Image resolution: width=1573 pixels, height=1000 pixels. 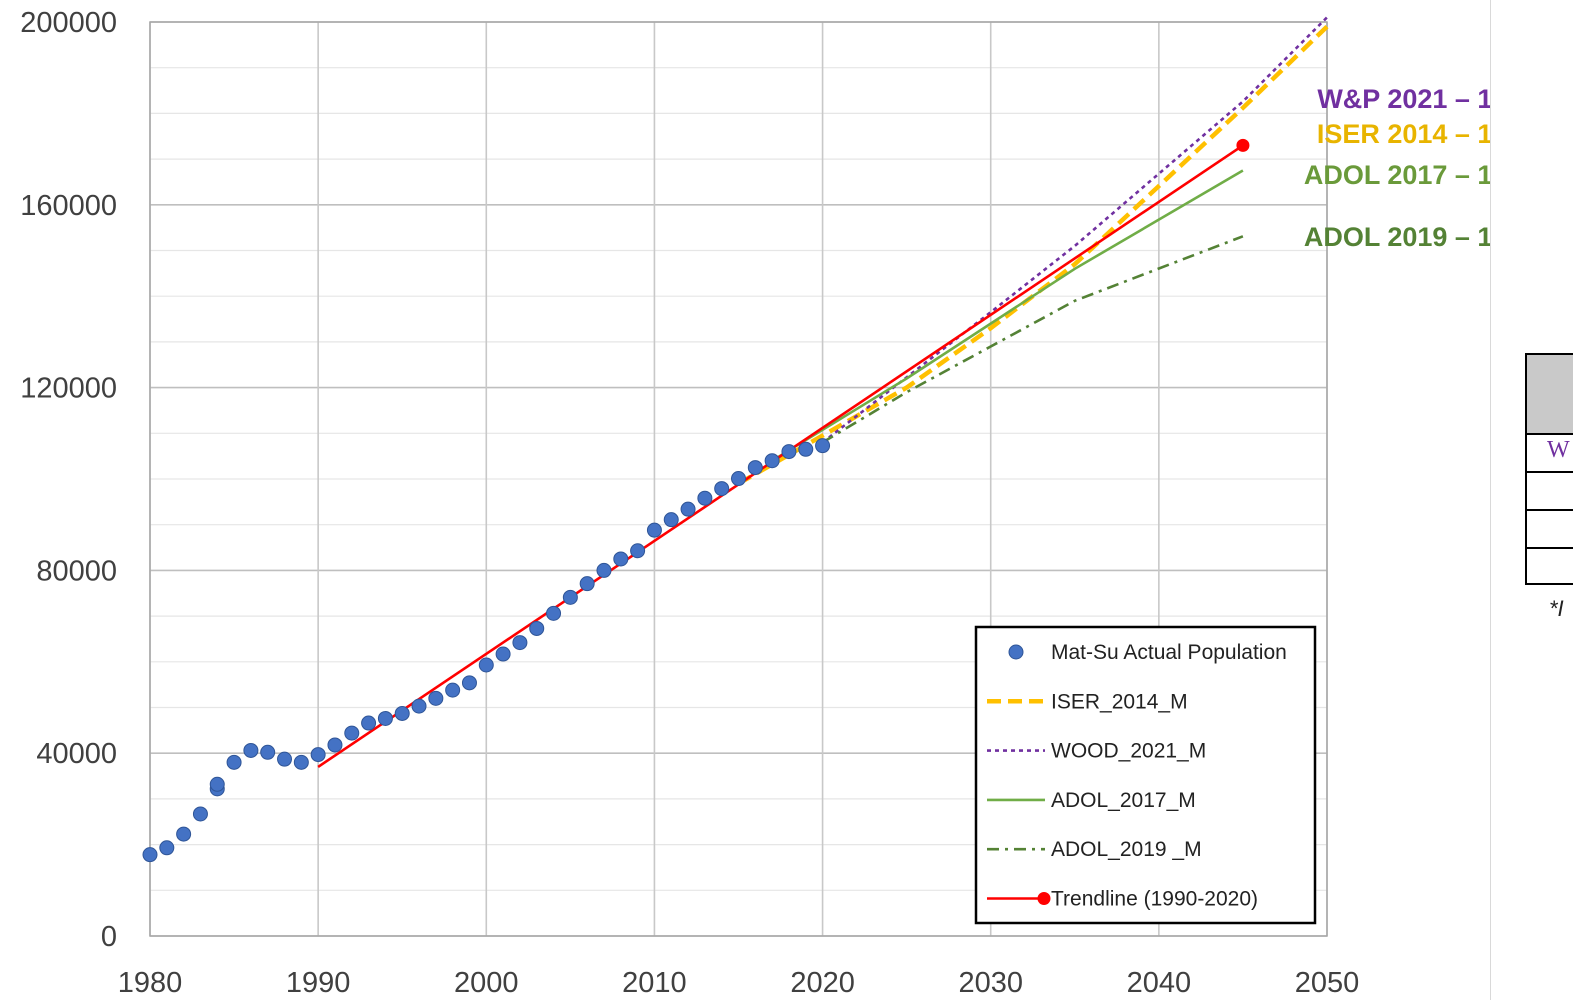 I want to click on projection-label: W&P 2021 – 182.6k, so click(x=1403, y=99).